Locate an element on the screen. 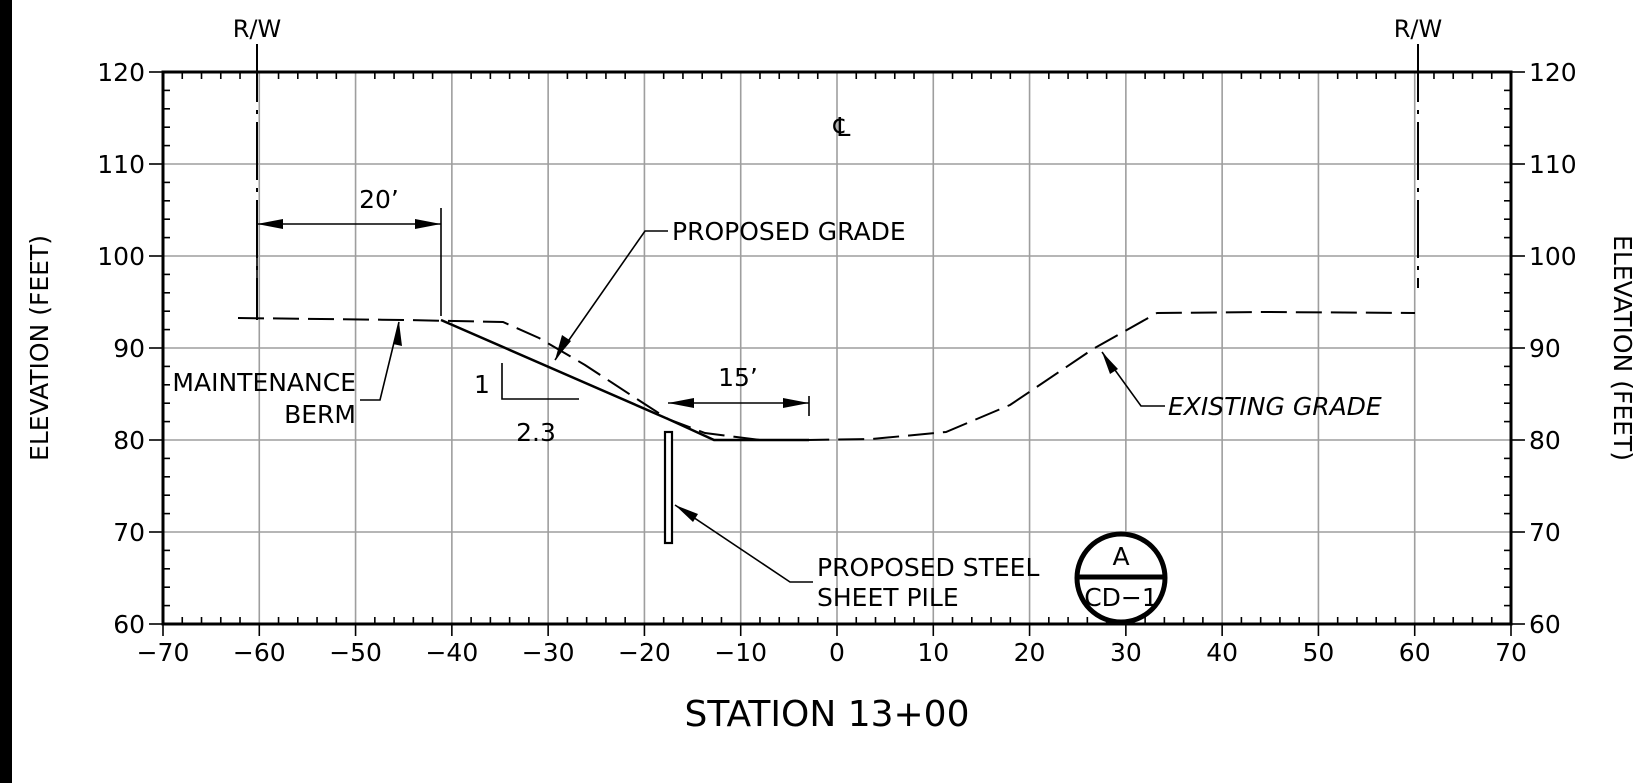 The image size is (1633, 783). y-tick-label-left: 110 is located at coordinates (121, 164).